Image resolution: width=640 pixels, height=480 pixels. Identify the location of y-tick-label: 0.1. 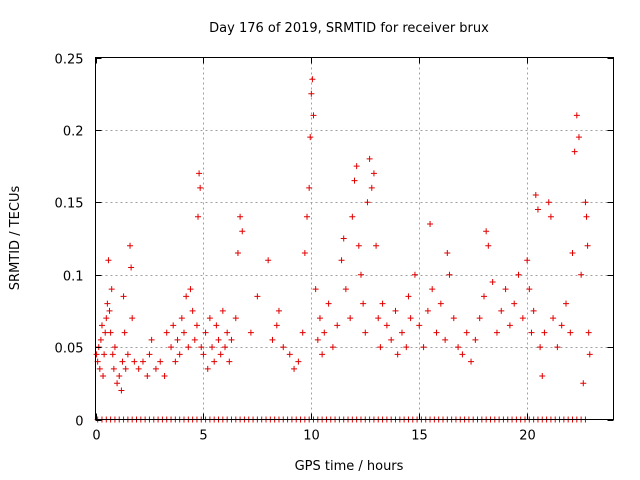
(73, 277).